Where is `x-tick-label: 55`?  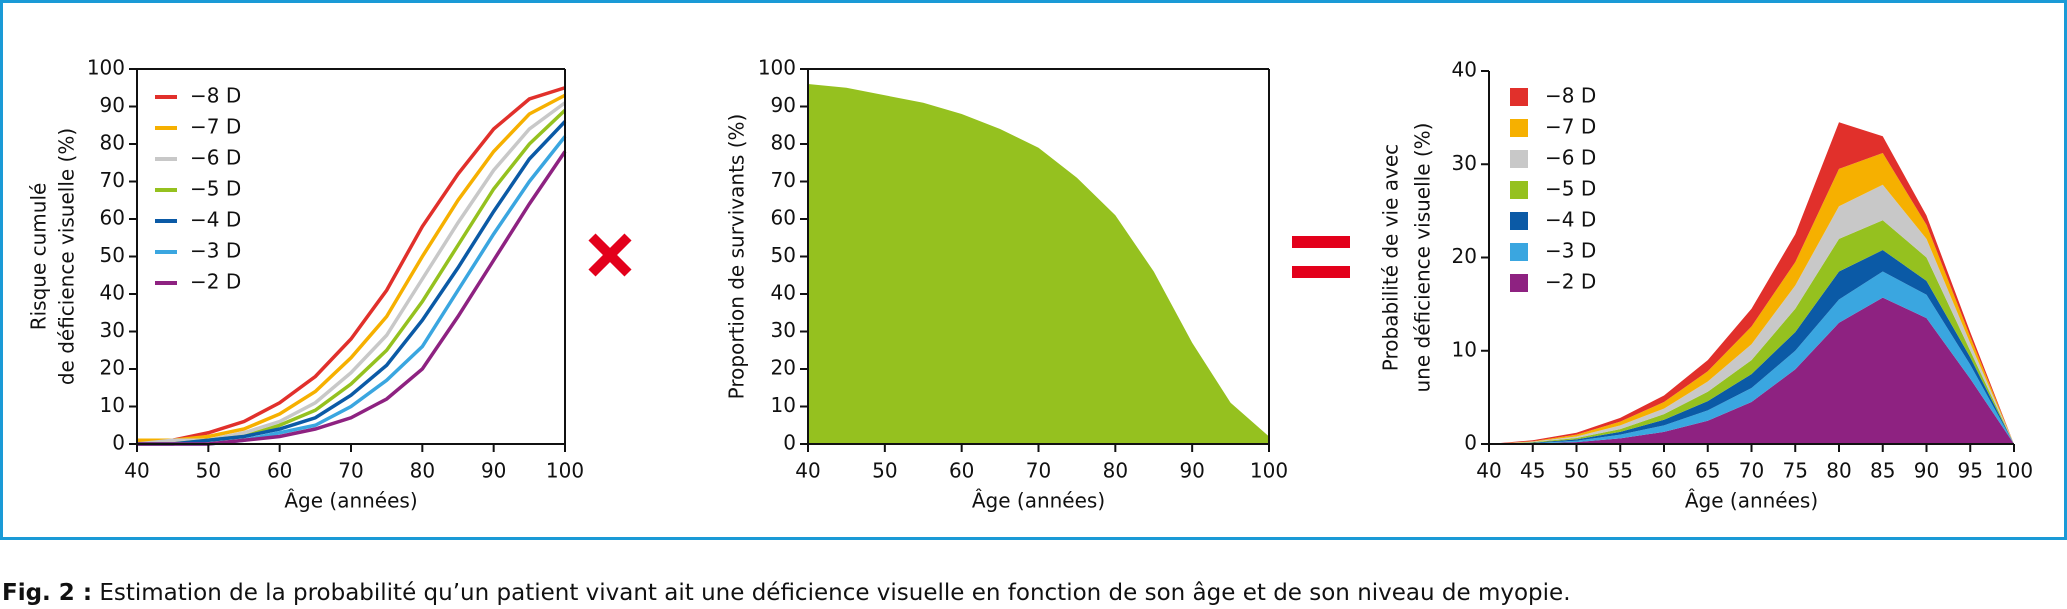 x-tick-label: 55 is located at coordinates (1620, 471).